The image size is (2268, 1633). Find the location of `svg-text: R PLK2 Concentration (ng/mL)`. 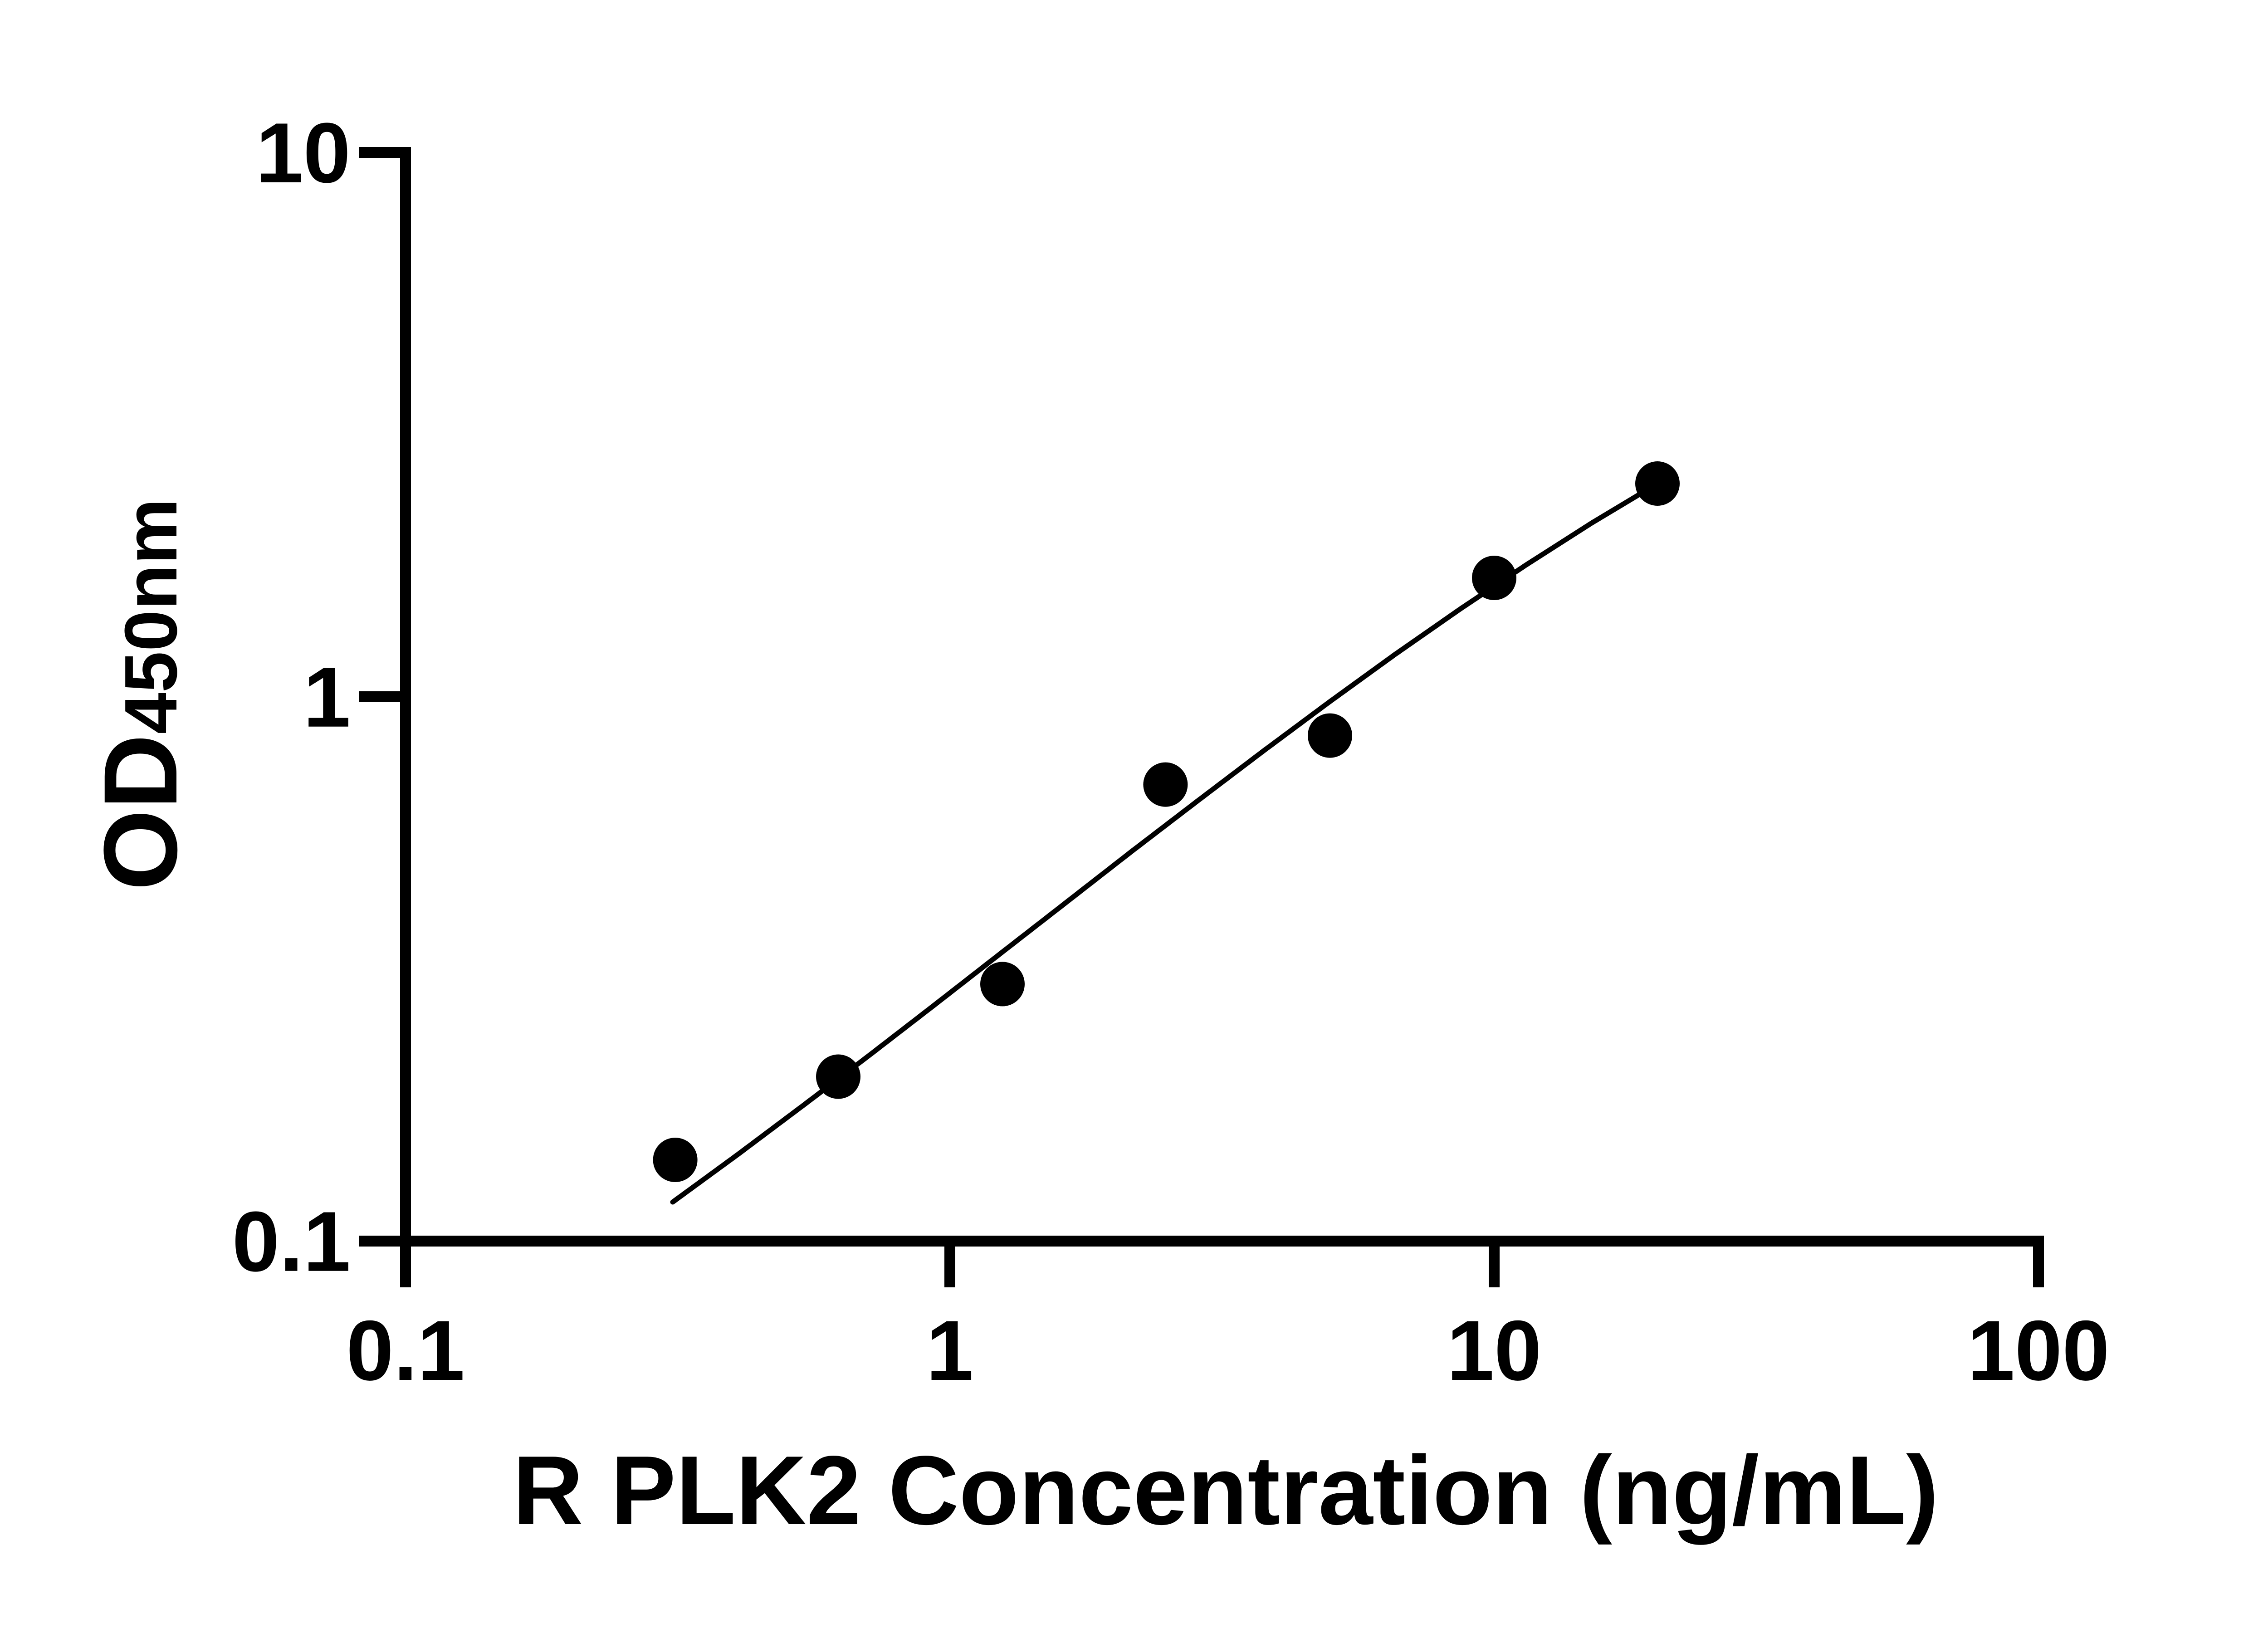

svg-text: R PLK2 Concentration (ng/mL) is located at coordinates (1226, 1490).